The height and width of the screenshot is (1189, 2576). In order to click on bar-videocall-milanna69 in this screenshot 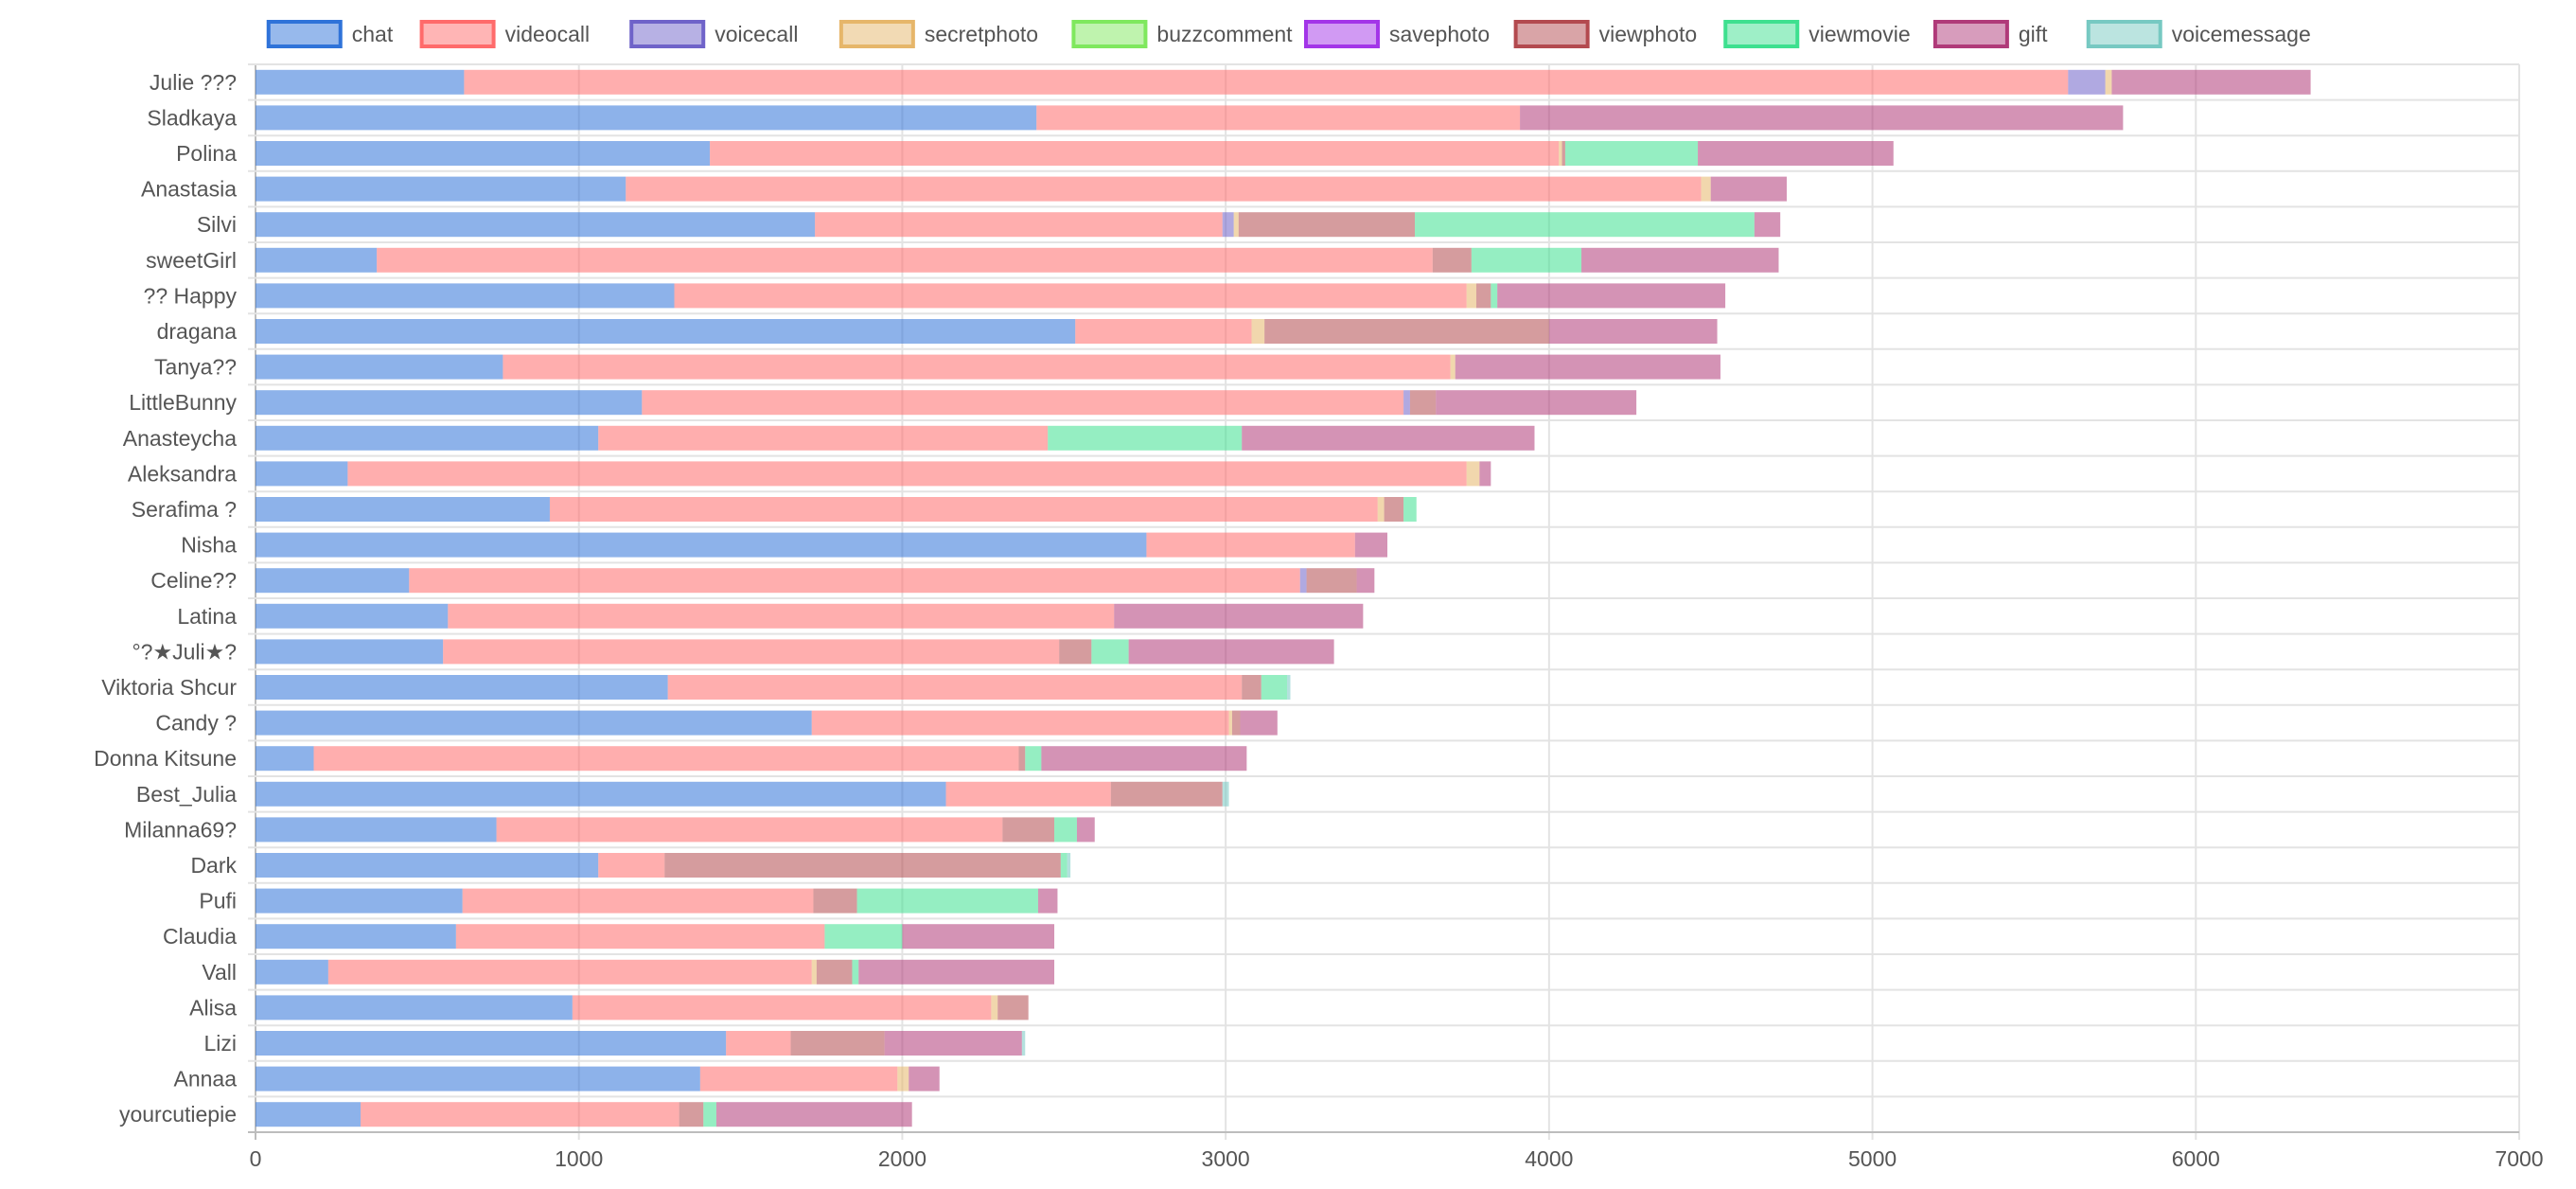, I will do `click(749, 830)`.